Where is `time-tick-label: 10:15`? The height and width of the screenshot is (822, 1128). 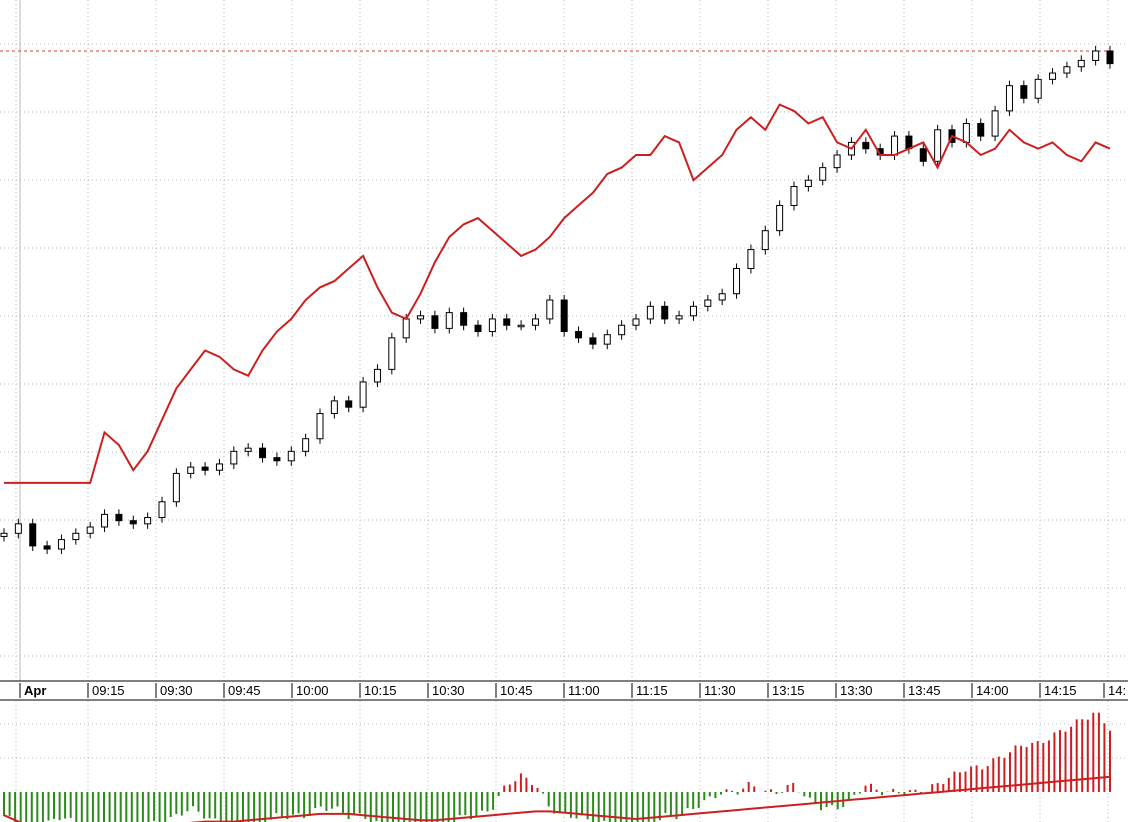
time-tick-label: 10:15 is located at coordinates (380, 690).